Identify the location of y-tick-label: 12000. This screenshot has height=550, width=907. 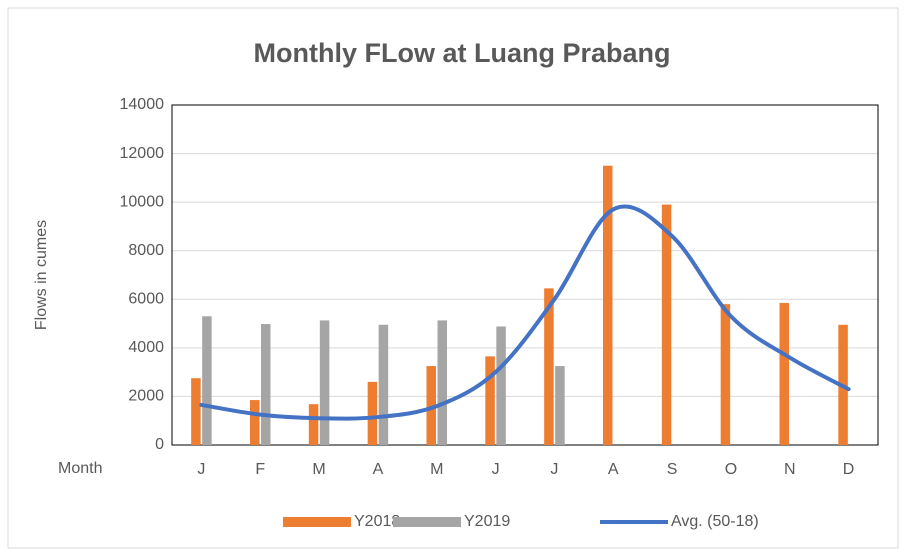
(142, 153).